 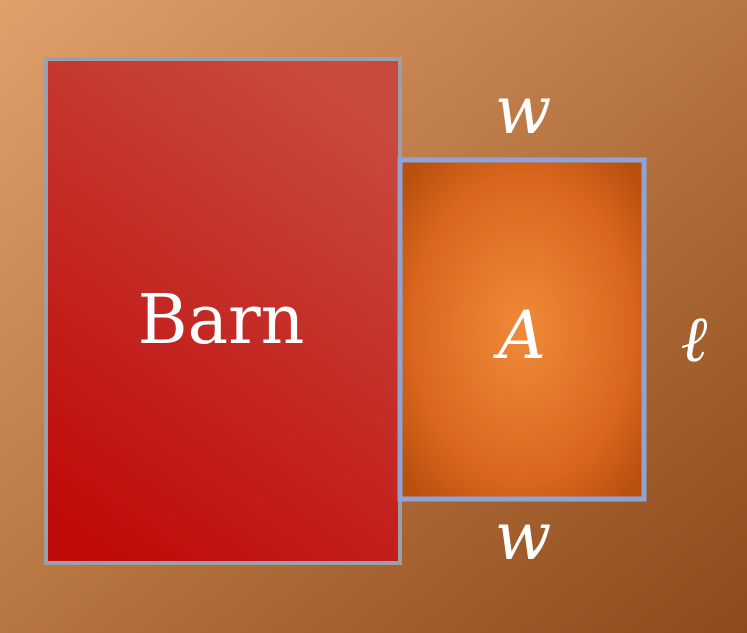 What do you see at coordinates (523, 536) in the screenshot?
I see `bottom-width-label: w` at bounding box center [523, 536].